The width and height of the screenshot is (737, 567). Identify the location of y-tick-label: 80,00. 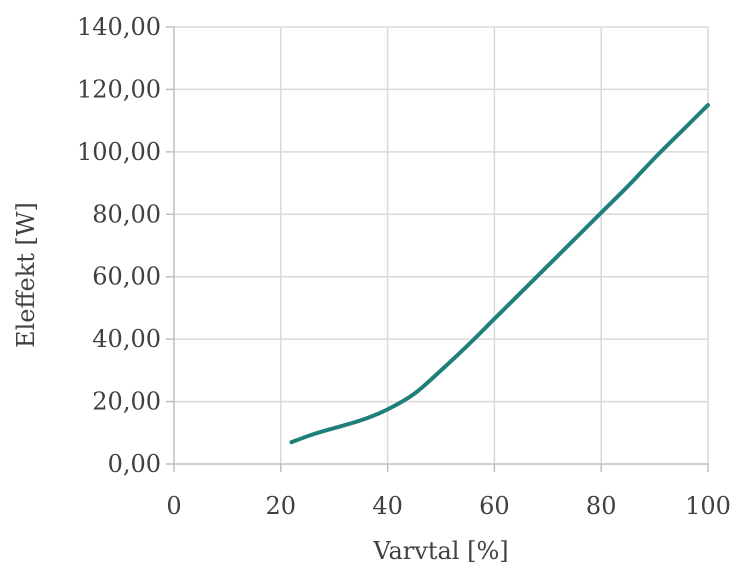
(126, 214).